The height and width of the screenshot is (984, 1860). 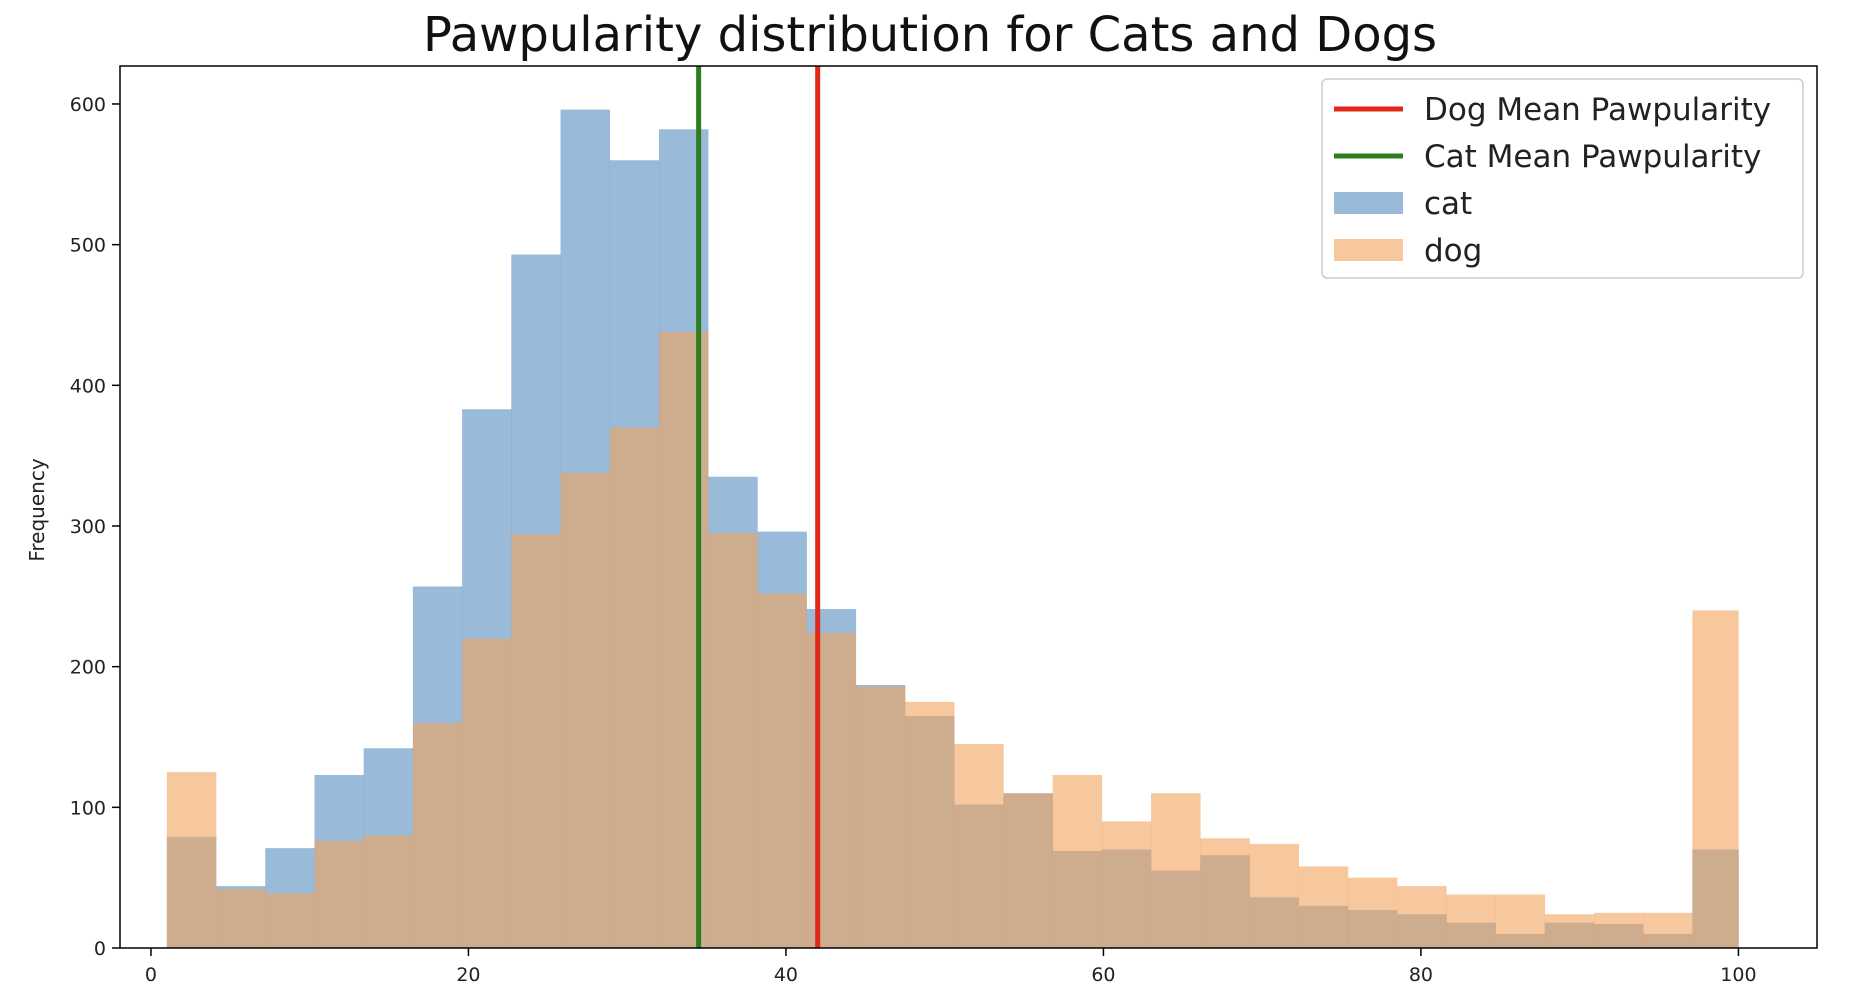 What do you see at coordinates (88, 668) in the screenshot?
I see `y-tick-label: 200` at bounding box center [88, 668].